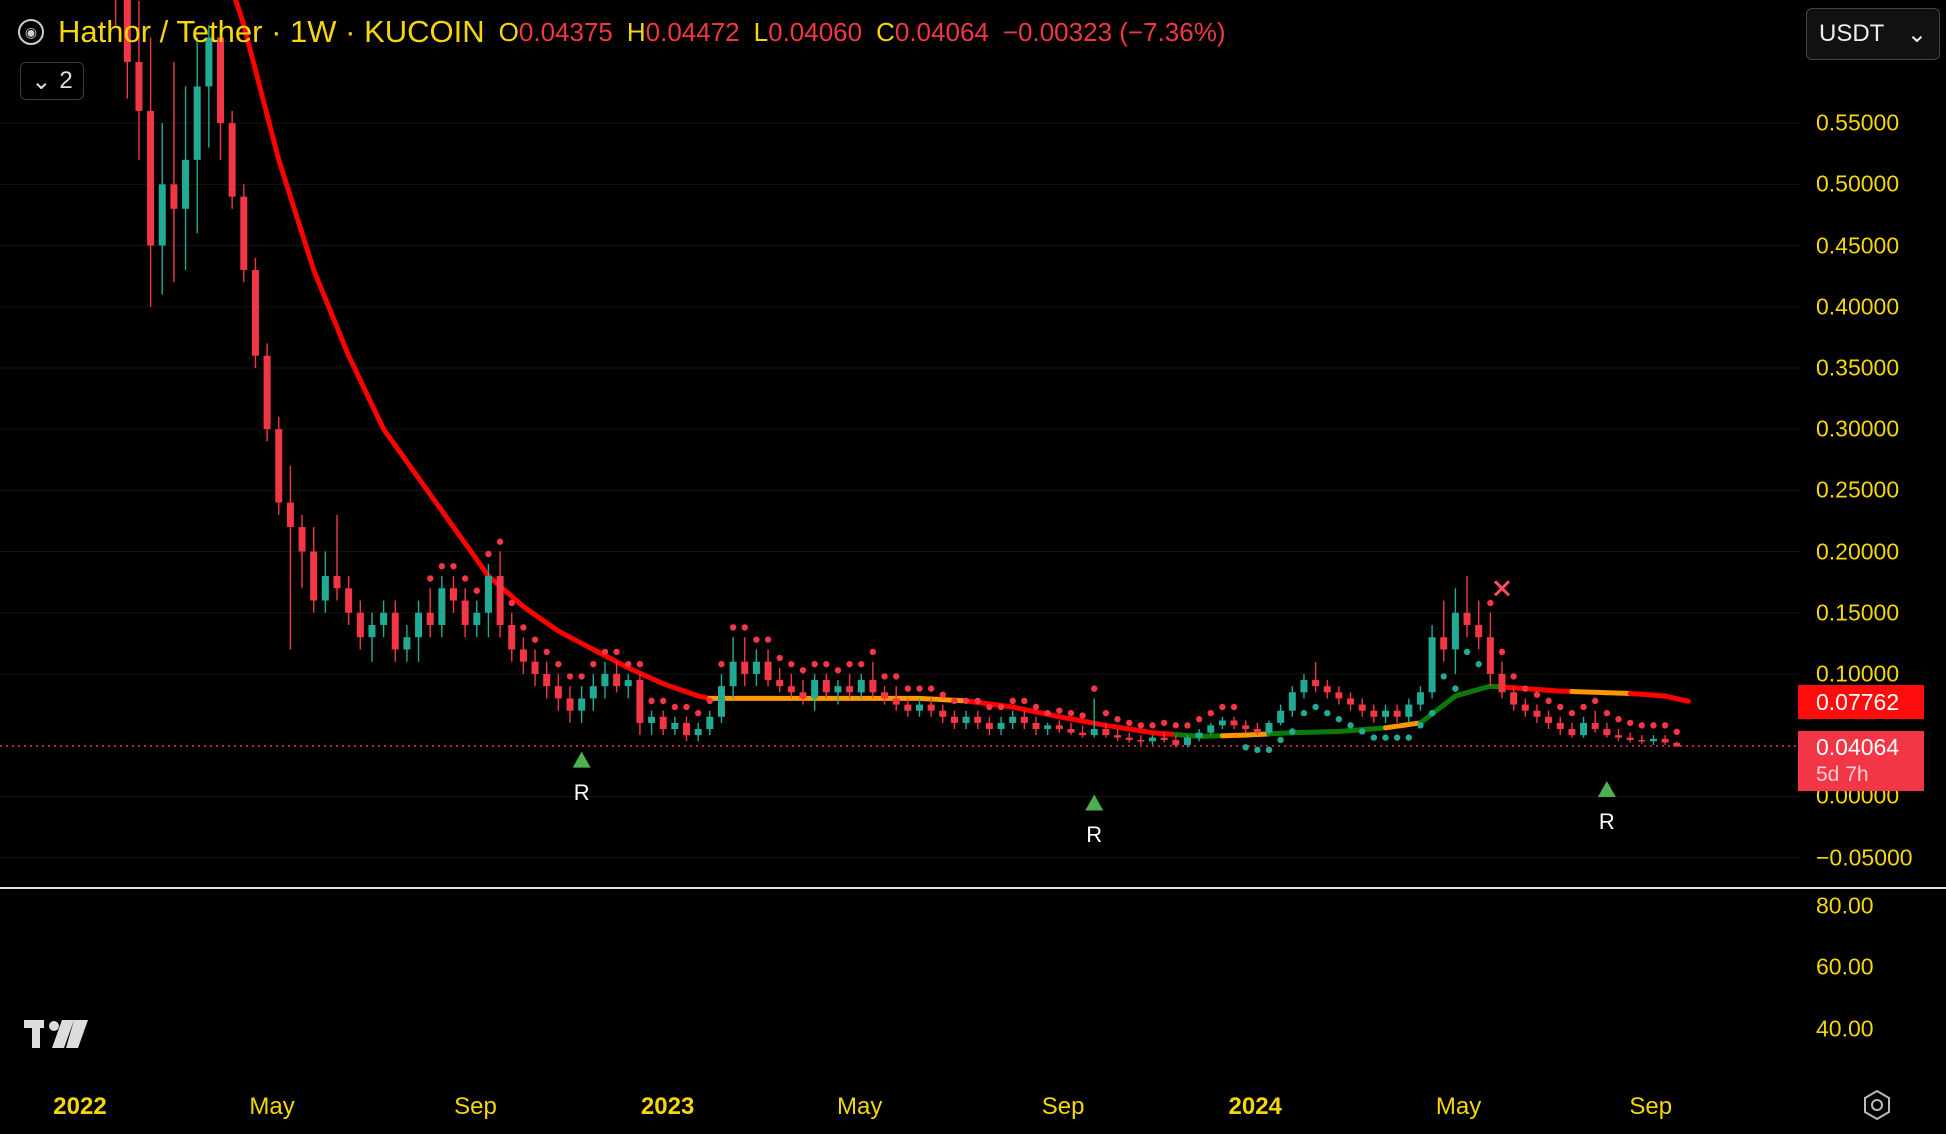 The height and width of the screenshot is (1134, 1946). What do you see at coordinates (1255, 1106) in the screenshot?
I see `time-tick-label: 2024` at bounding box center [1255, 1106].